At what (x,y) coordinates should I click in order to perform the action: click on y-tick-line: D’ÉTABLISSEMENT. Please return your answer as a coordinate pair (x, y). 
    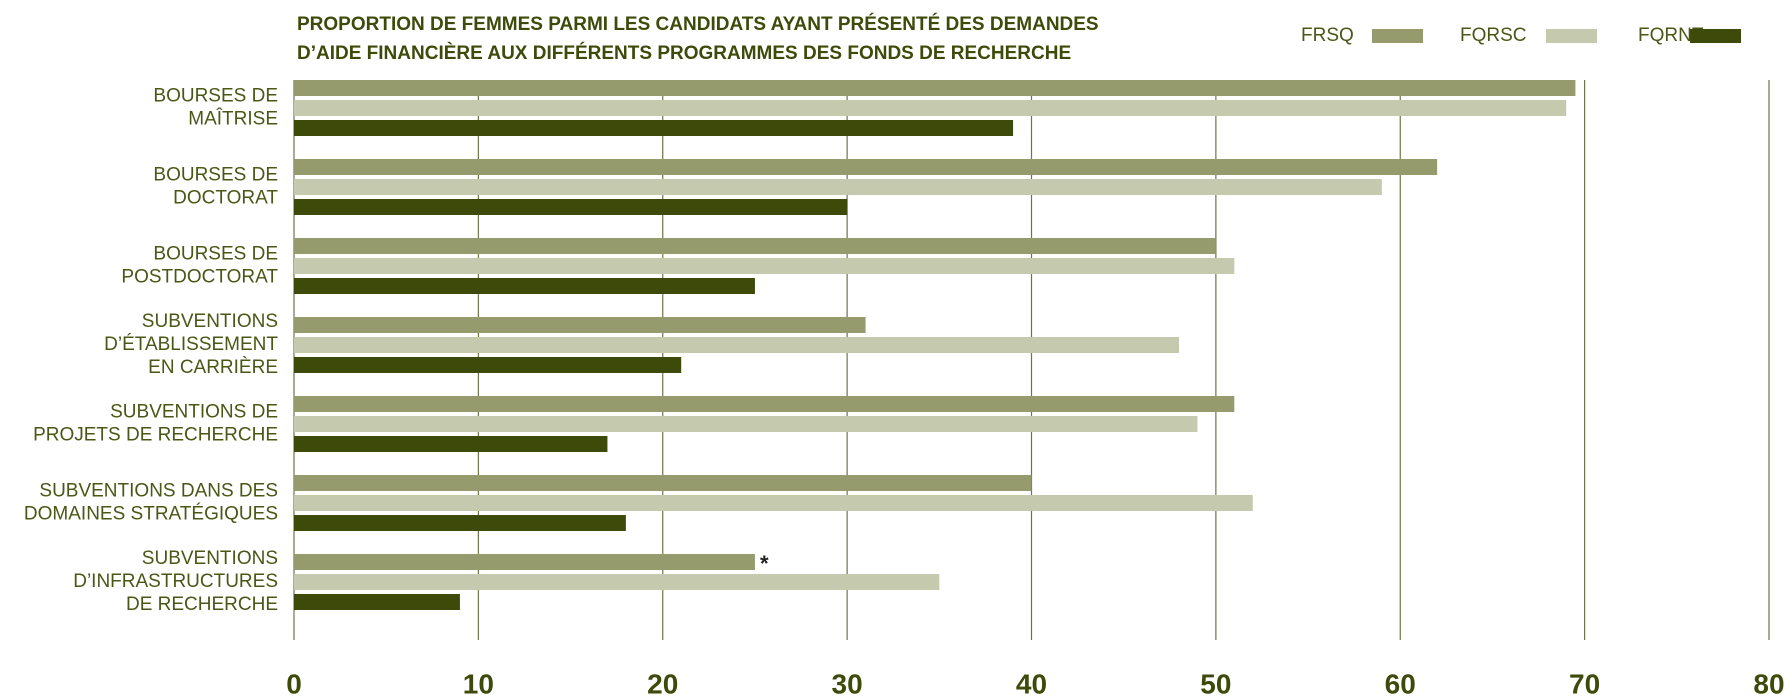
    Looking at the image, I should click on (191, 344).